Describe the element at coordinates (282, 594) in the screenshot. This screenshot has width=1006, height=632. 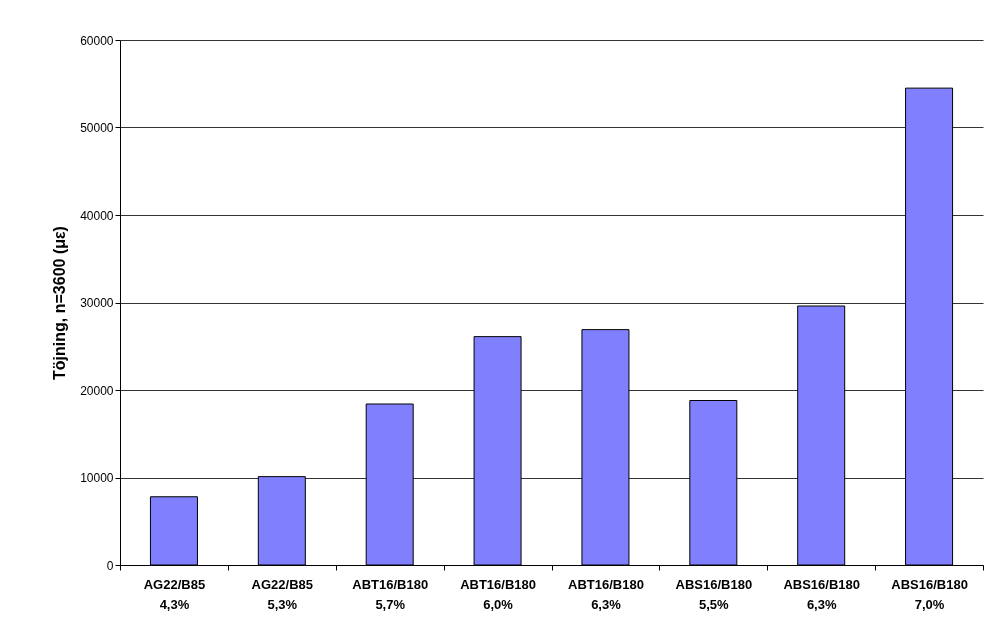
I see `x-tick-label: AG22/B85 5,3%` at that location.